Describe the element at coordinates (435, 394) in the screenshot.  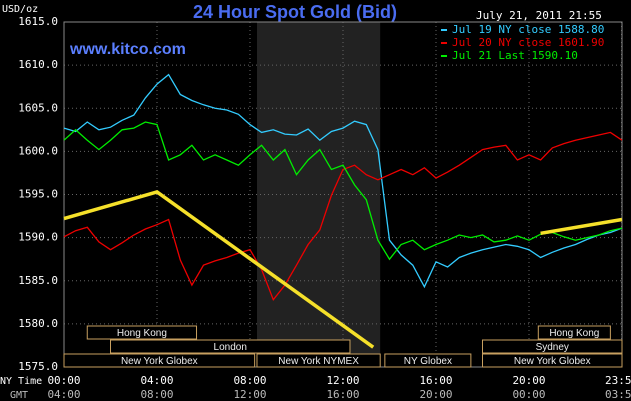
I see `x2-tick-label: 20:00` at that location.